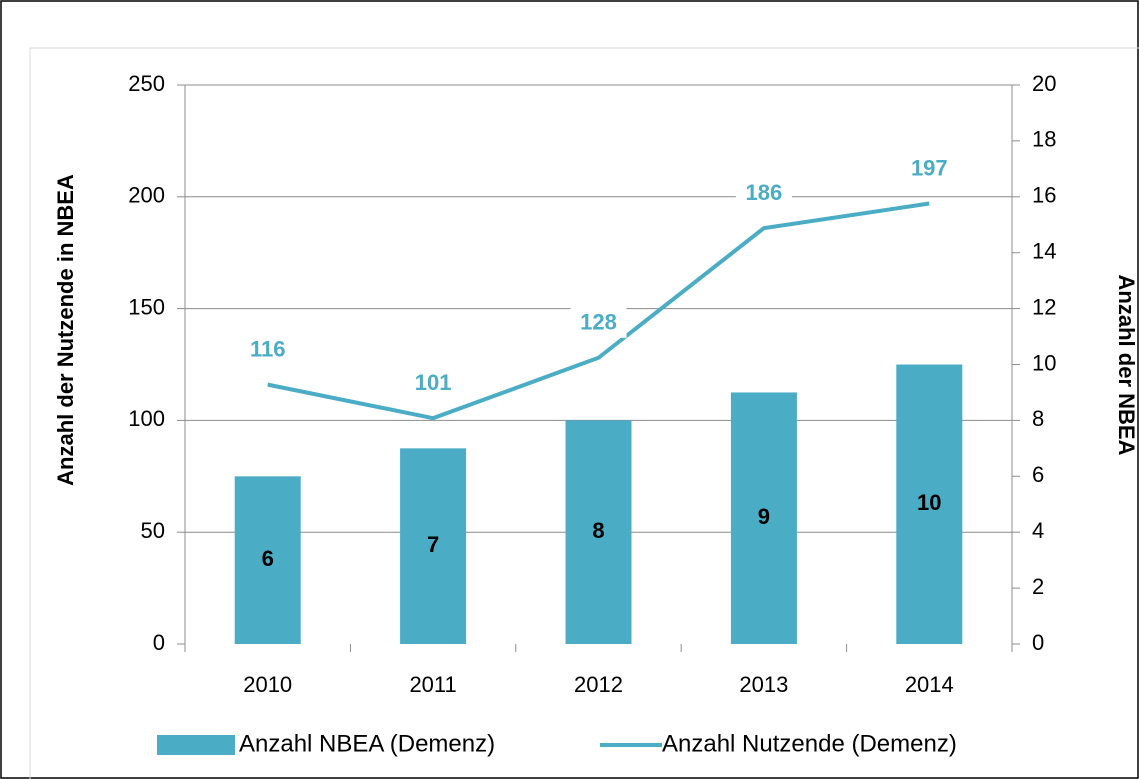 The image size is (1139, 779). What do you see at coordinates (1044, 139) in the screenshot?
I see `y2-tick-label: 18` at bounding box center [1044, 139].